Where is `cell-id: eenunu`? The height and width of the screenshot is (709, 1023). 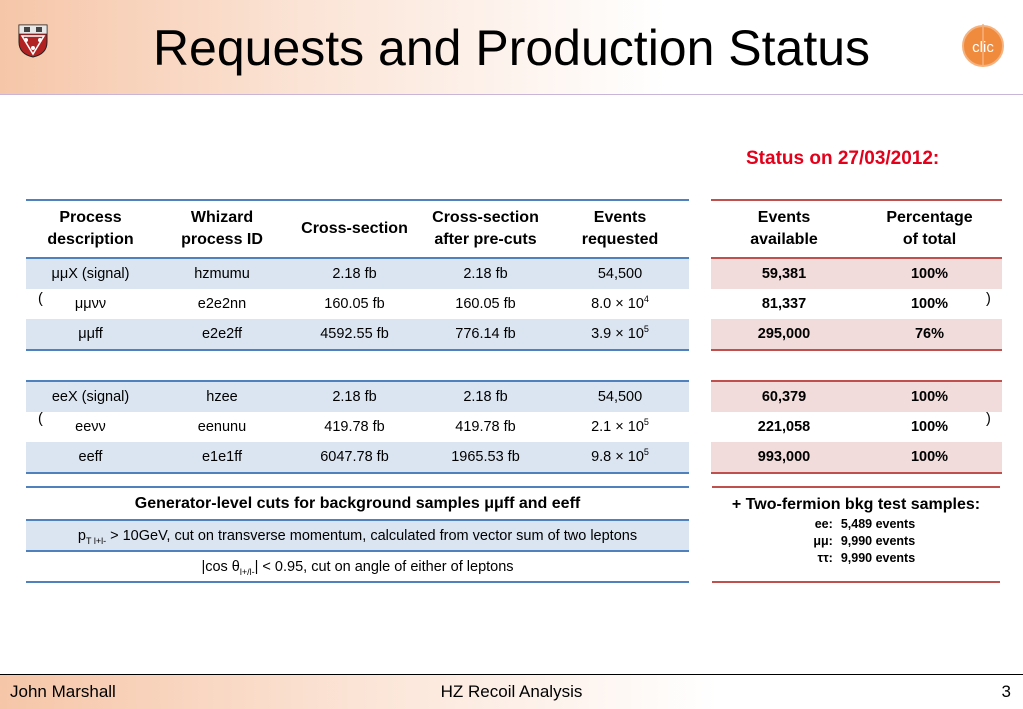
cell-id: eenunu is located at coordinates (222, 427).